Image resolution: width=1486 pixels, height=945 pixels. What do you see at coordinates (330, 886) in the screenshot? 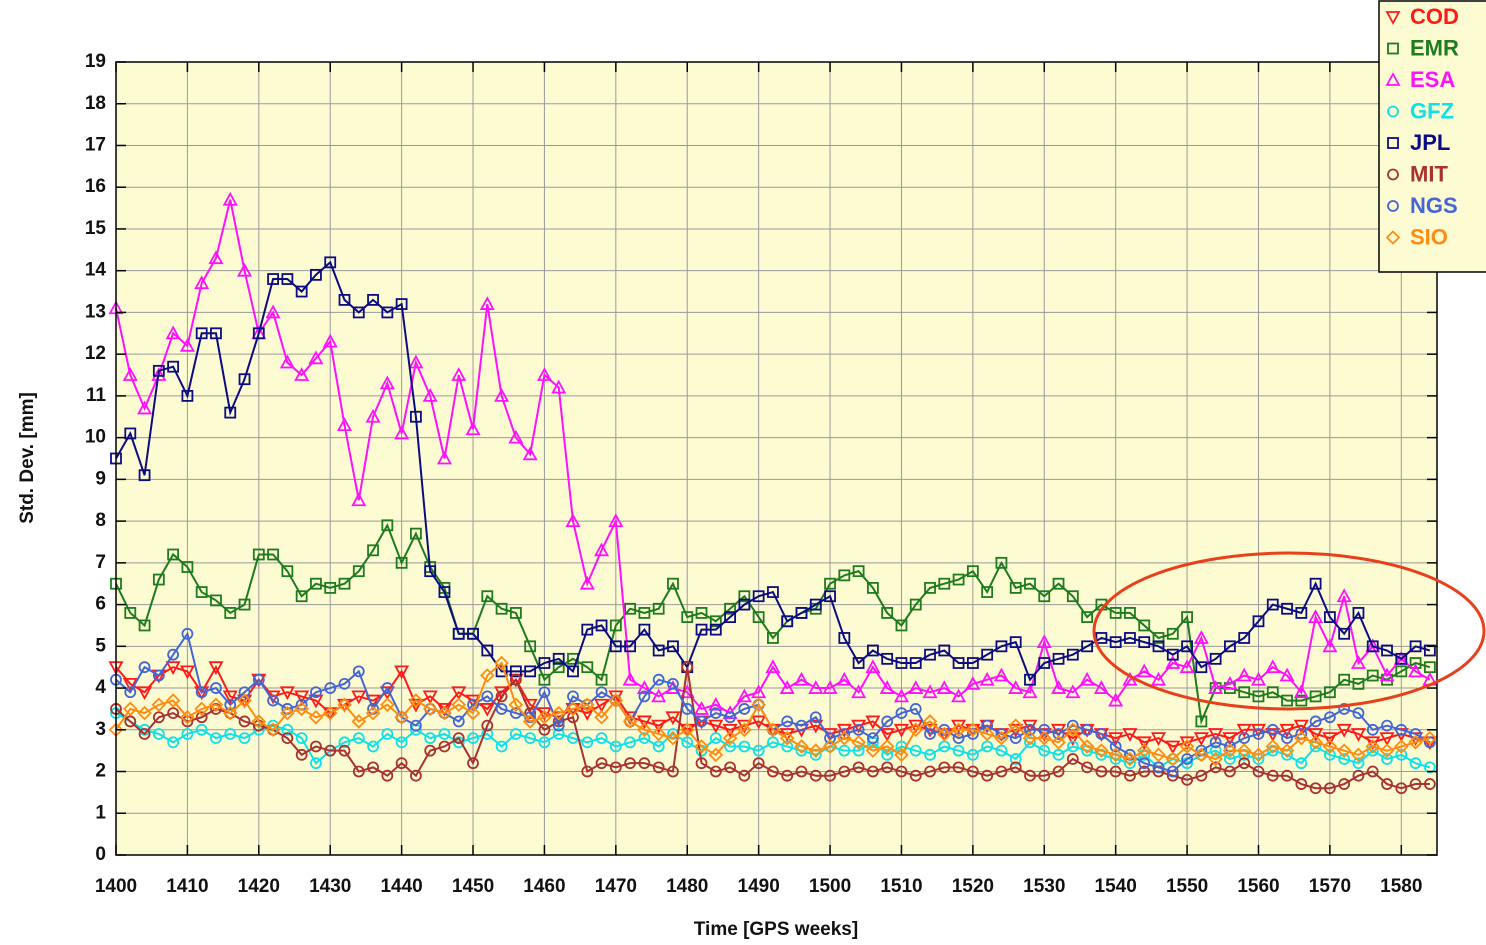
I see `x-tick-label: 1430` at bounding box center [330, 886].